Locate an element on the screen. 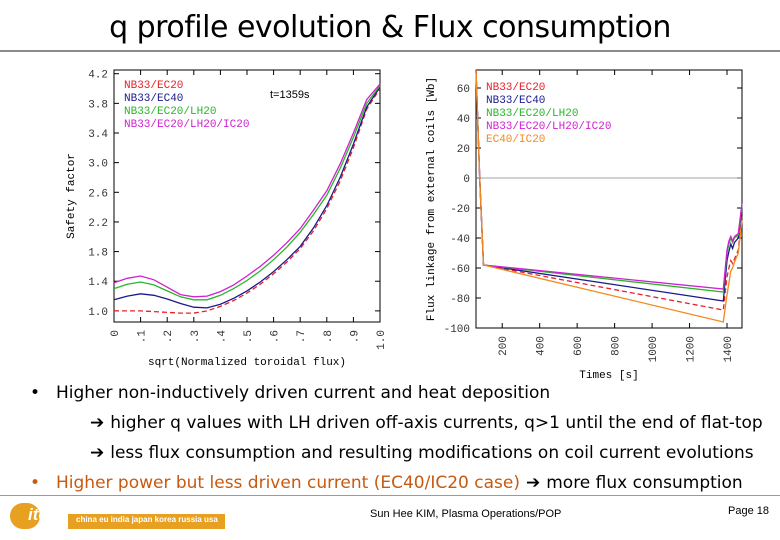  x-tick-label: .7 is located at coordinates (302, 336).